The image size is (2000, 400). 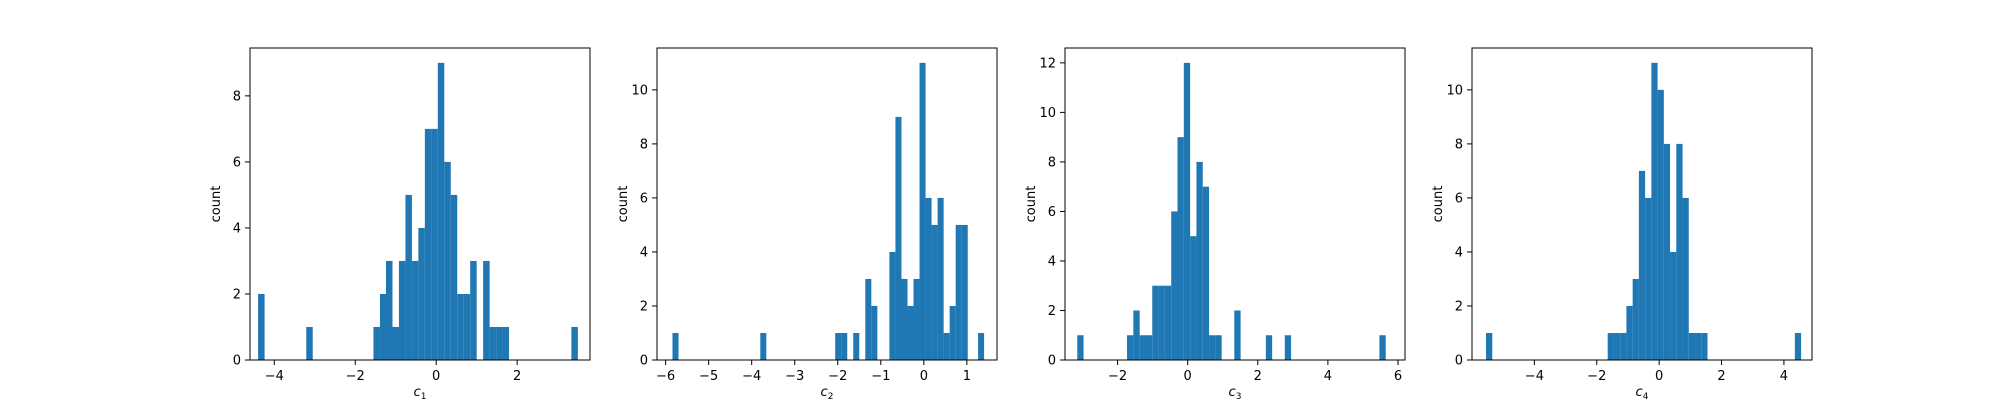 What do you see at coordinates (1398, 376) in the screenshot?
I see `x-tick-label: 6` at bounding box center [1398, 376].